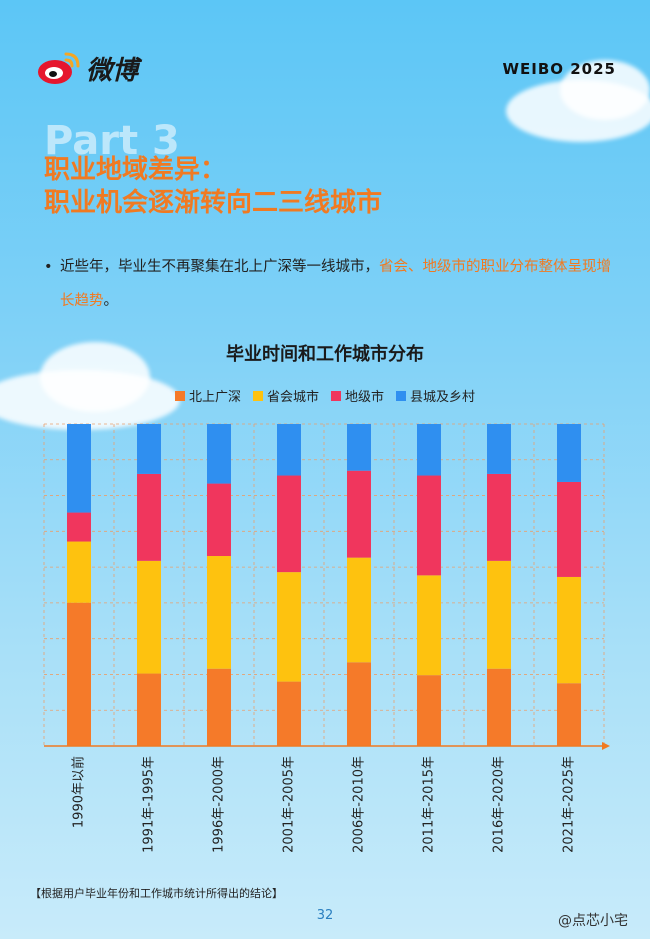  I want to click on title-line-2: 职业机会逐渐转向二三线城市, so click(213, 203).